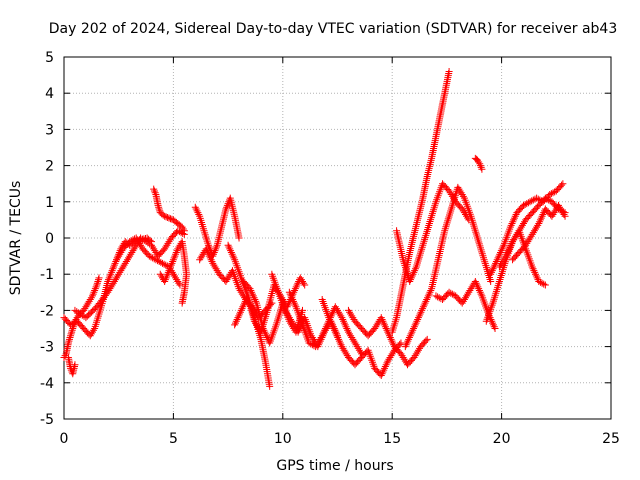 The width and height of the screenshot is (640, 480). What do you see at coordinates (49, 203) in the screenshot?
I see `y-tick-label: 1` at bounding box center [49, 203].